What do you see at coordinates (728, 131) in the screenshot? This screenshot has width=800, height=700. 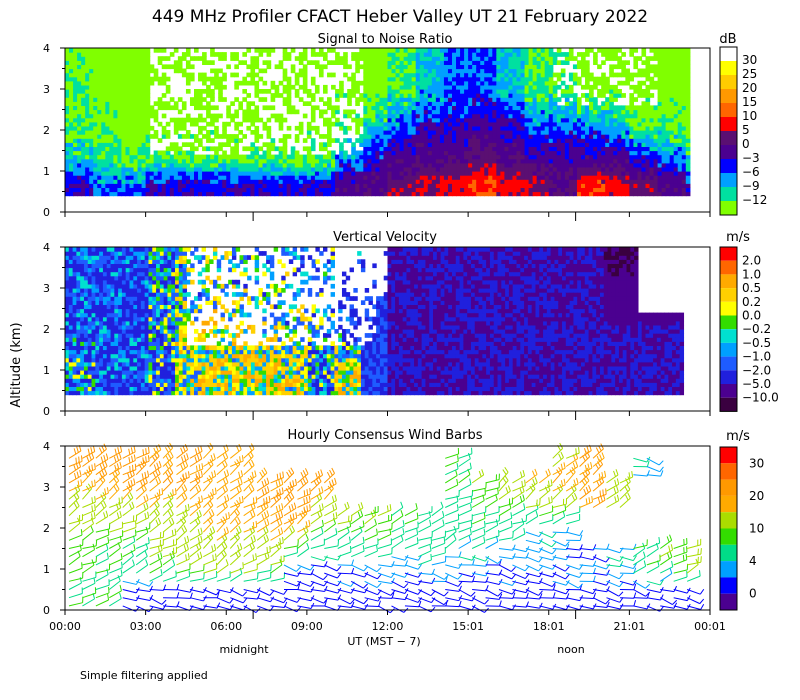 I see `colorbar-frame` at bounding box center [728, 131].